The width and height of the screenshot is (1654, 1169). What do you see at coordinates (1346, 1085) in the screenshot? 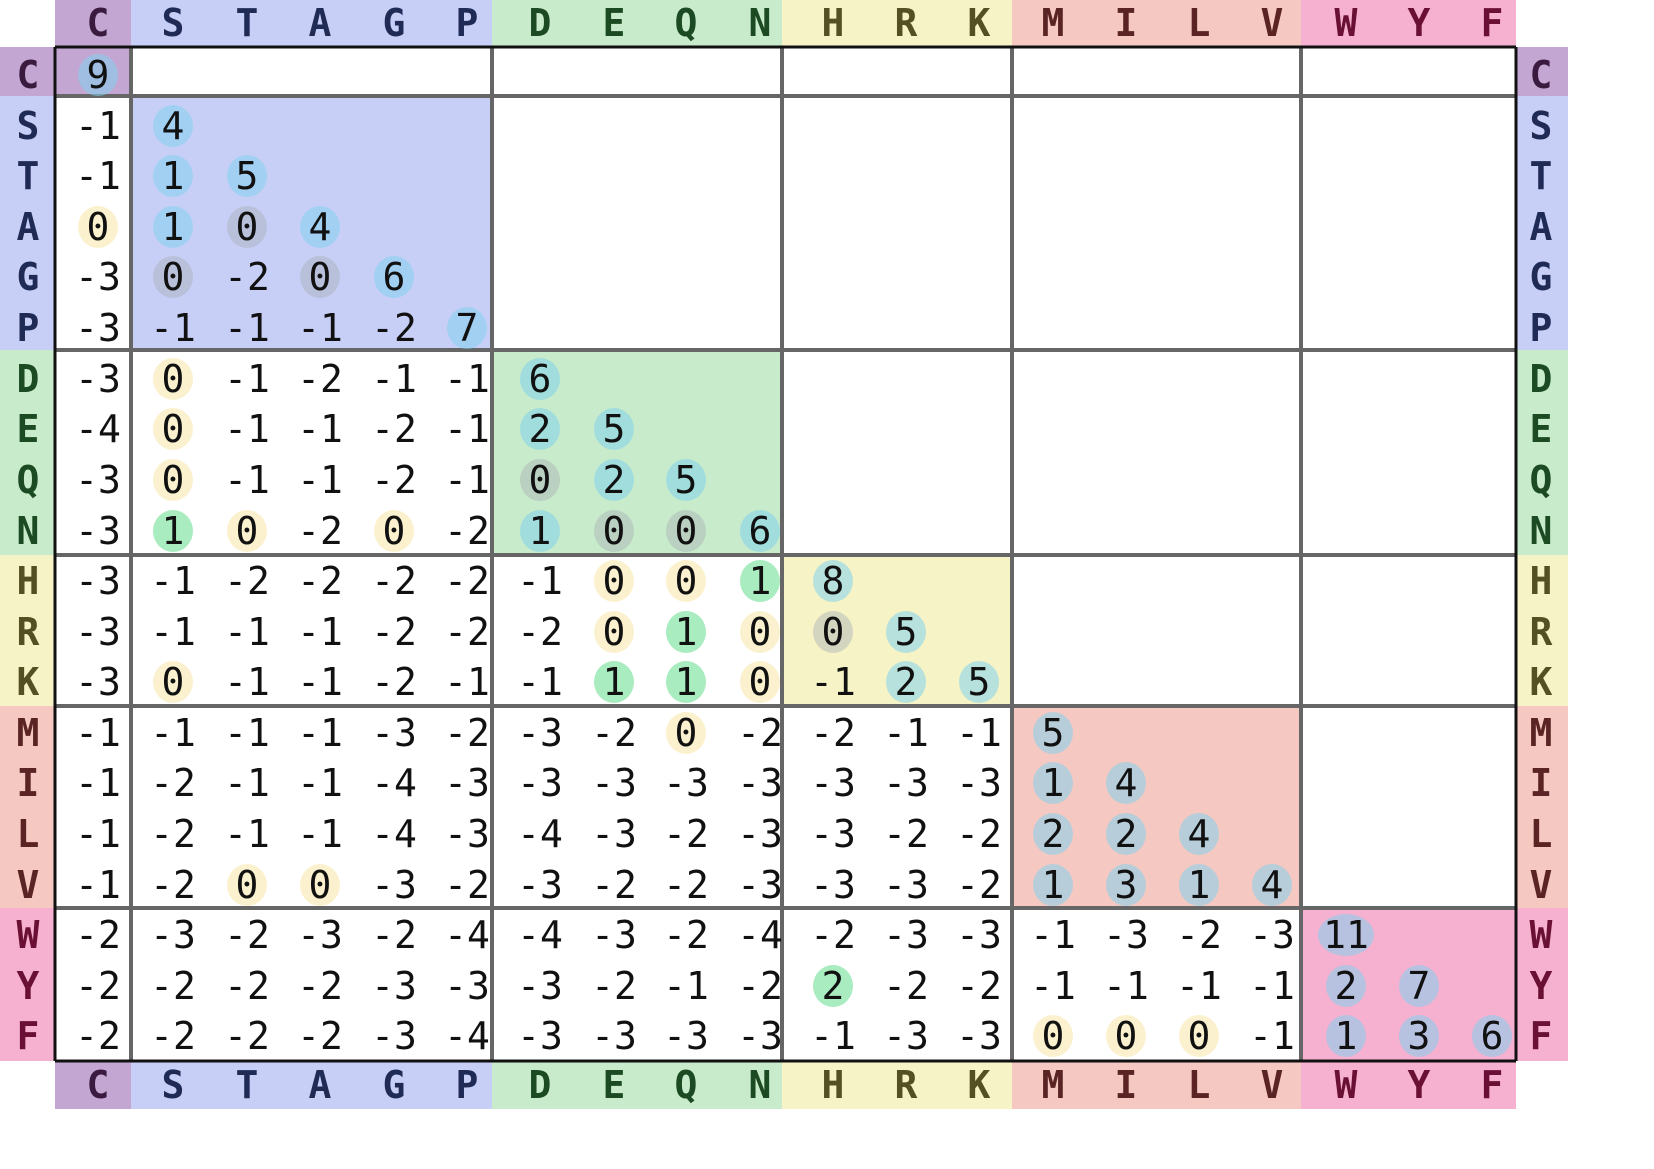
I see `column-bottom-label-W: W` at bounding box center [1346, 1085].